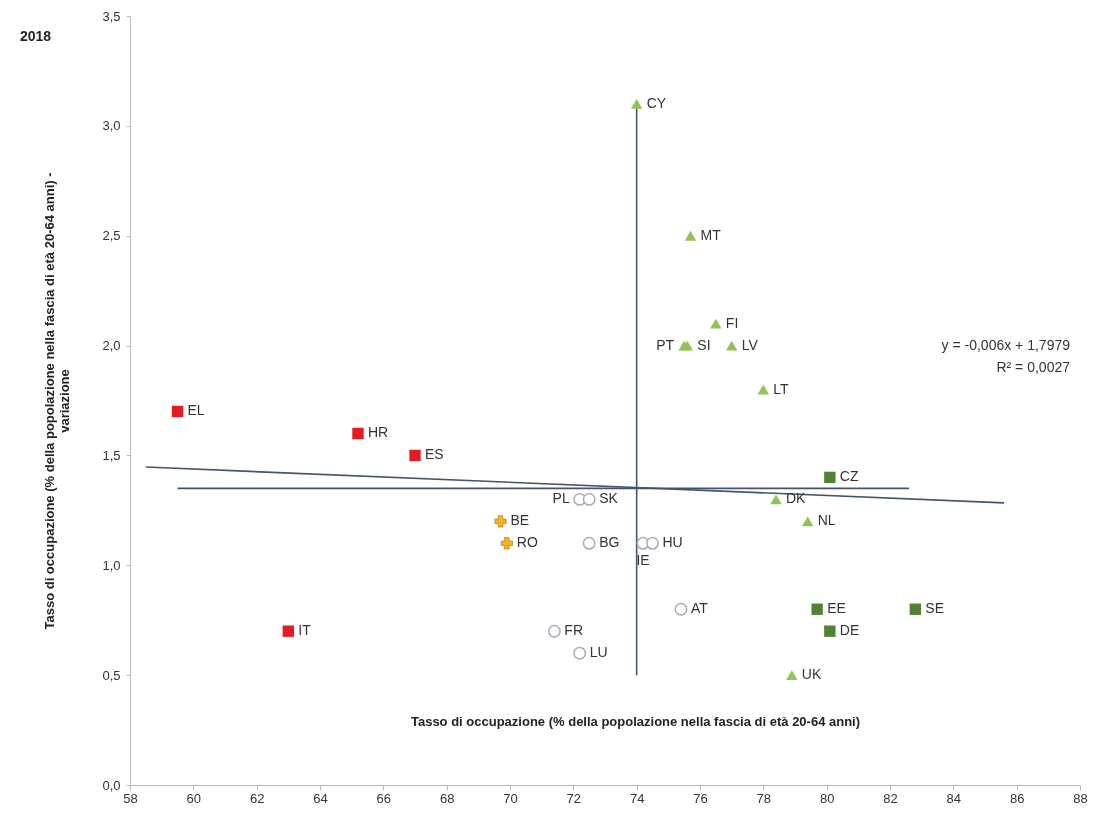 The height and width of the screenshot is (817, 1096). Describe the element at coordinates (111, 346) in the screenshot. I see `y-tick-label: 2,0` at that location.